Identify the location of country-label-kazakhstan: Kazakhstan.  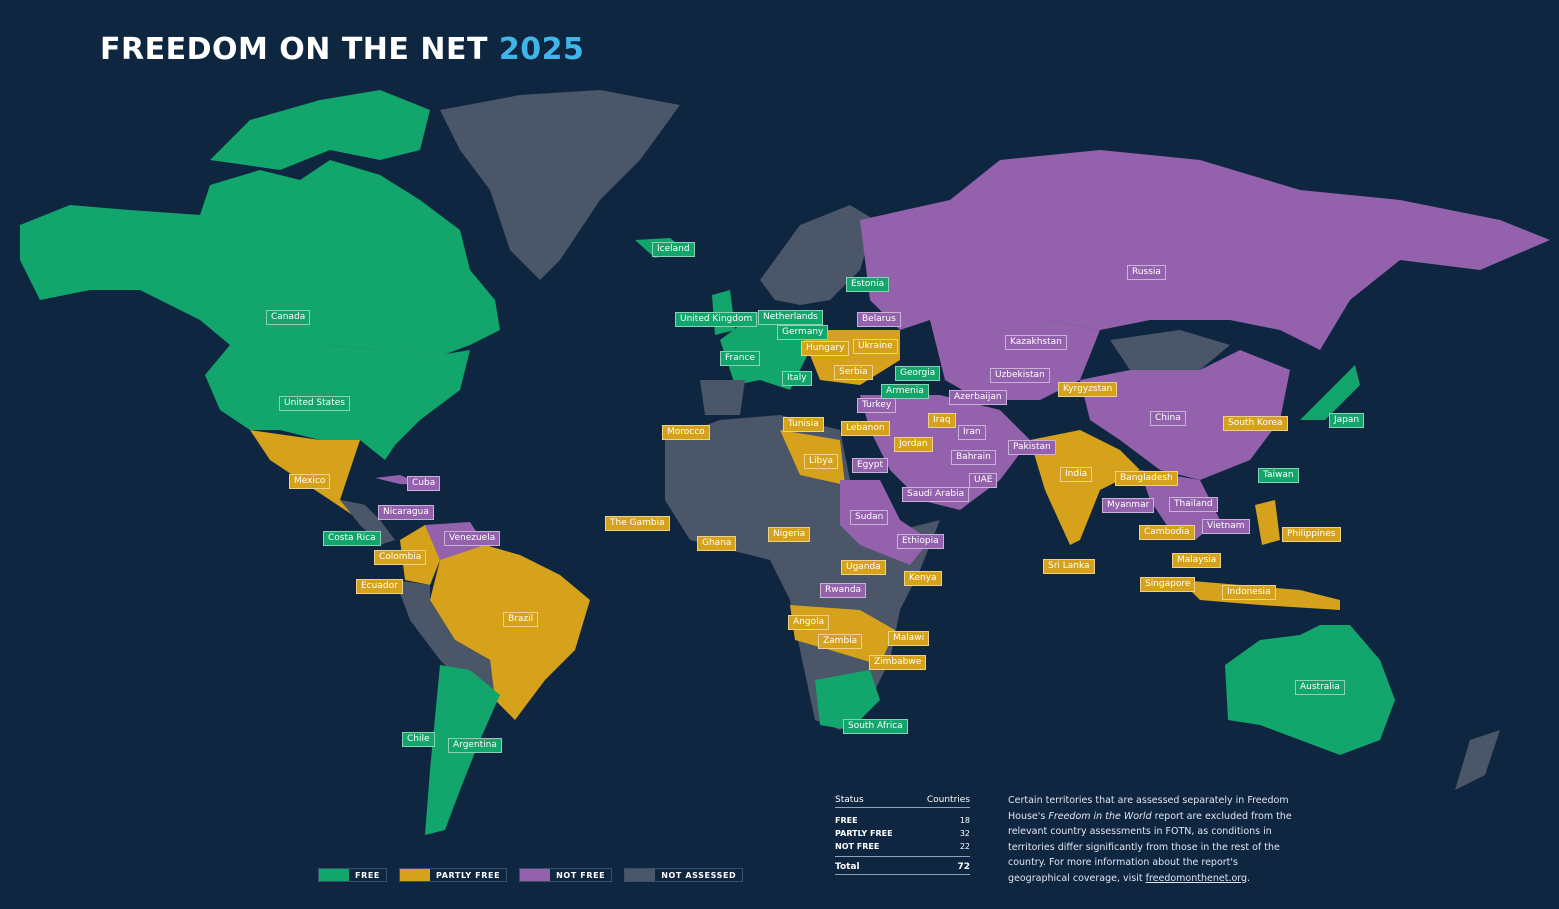
(1036, 342).